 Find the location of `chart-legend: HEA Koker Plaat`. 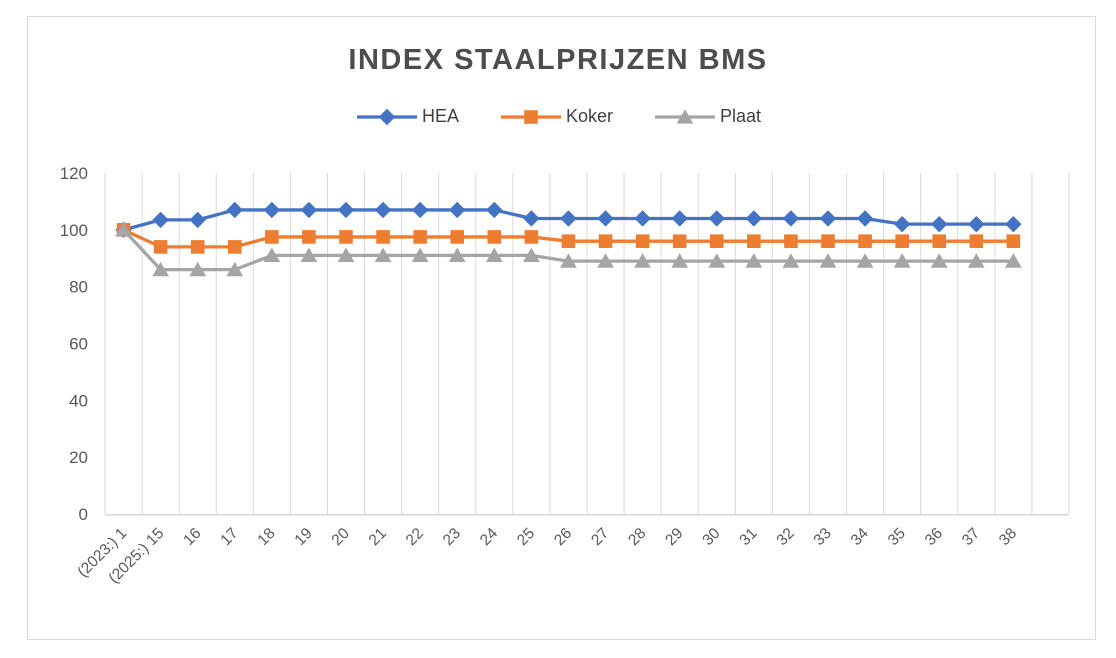

chart-legend: HEA Koker Plaat is located at coordinates (558, 116).